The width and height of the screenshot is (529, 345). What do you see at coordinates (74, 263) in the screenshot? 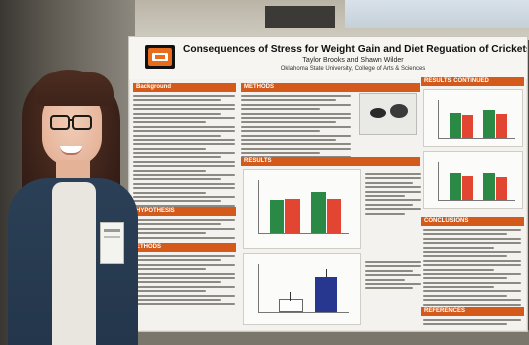
I see `presenter-shirt` at bounding box center [74, 263].